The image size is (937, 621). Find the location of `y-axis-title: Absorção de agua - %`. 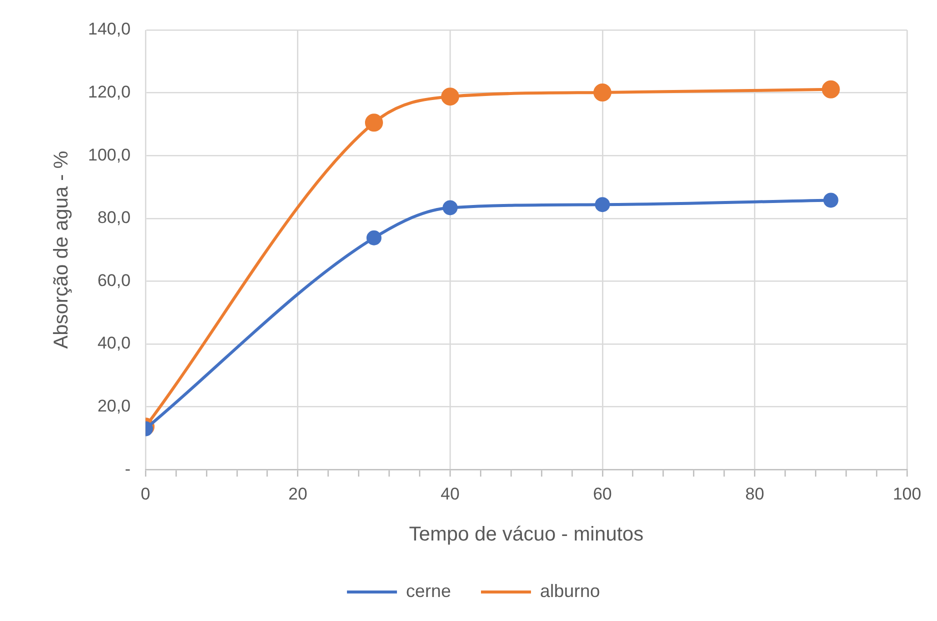

y-axis-title: Absorção de agua - % is located at coordinates (61, 249).